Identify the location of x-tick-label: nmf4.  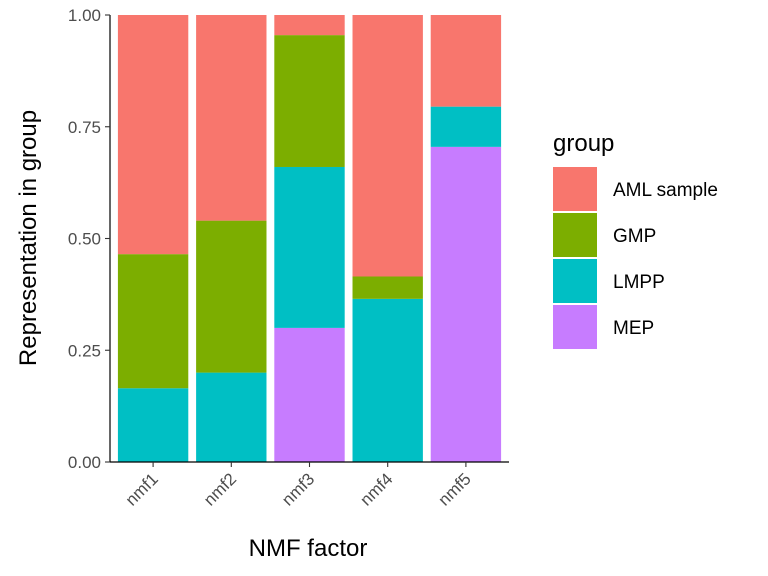
(376, 489).